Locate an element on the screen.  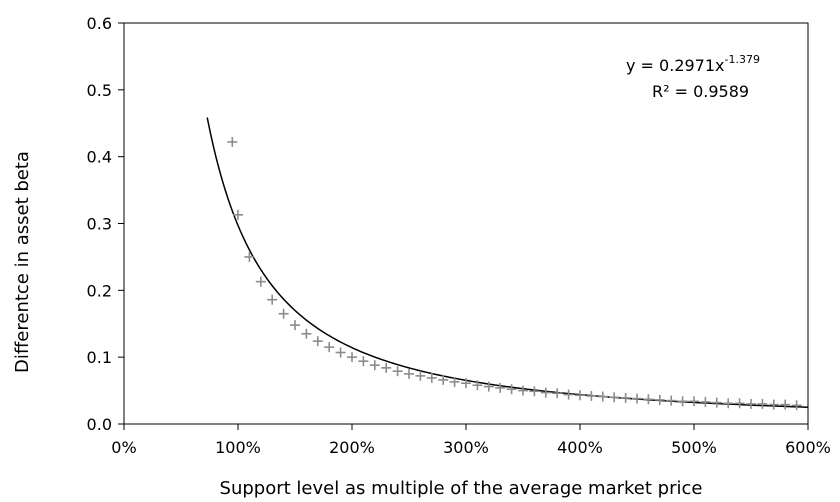
y-tick-label: 0.5 is located at coordinates (99, 90).